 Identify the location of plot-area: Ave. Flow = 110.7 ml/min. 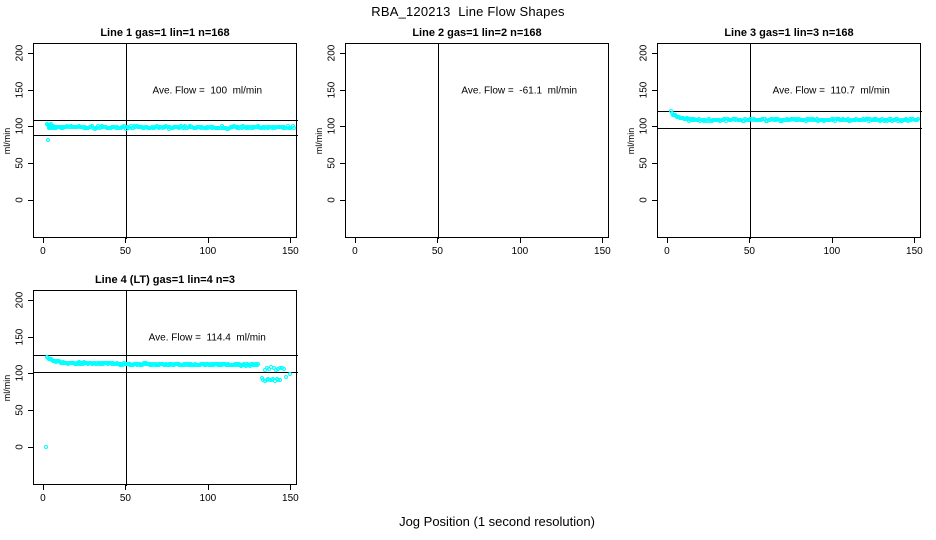
(789, 141).